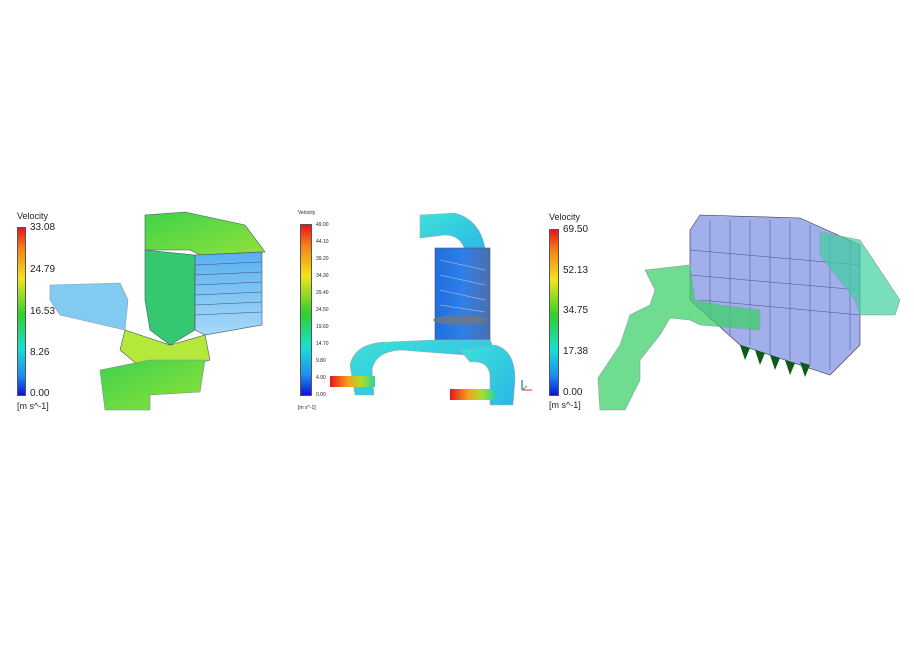 The image size is (914, 651). What do you see at coordinates (322, 276) in the screenshot?
I see `legend-tick: 34.30` at bounding box center [322, 276].